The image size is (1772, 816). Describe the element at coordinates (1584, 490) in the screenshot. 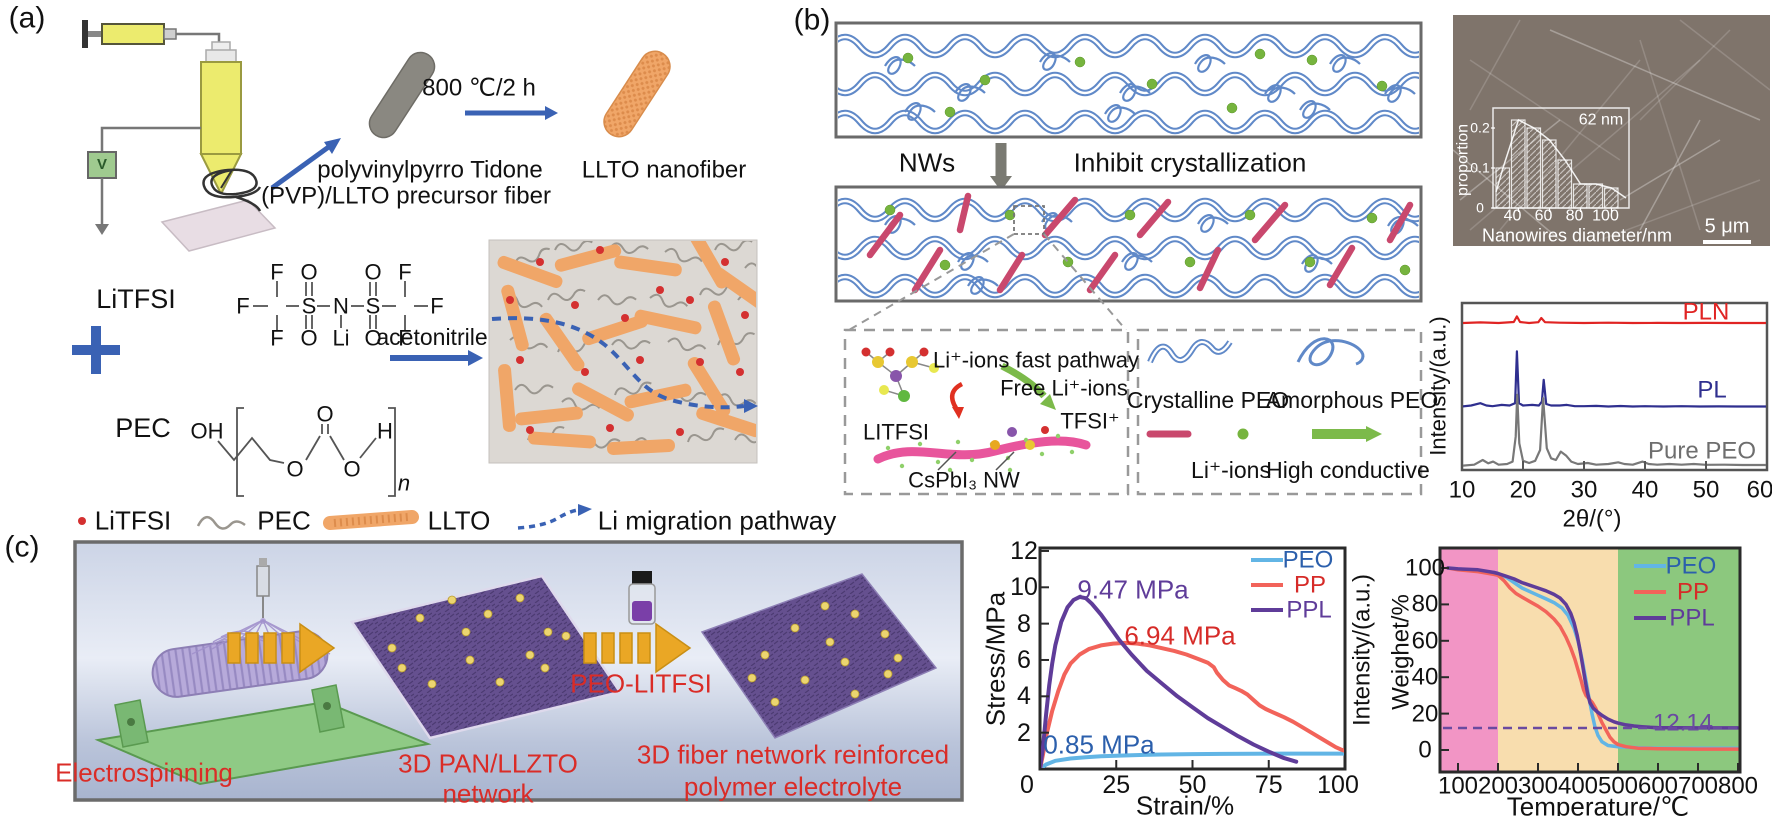

I see `tick-label: 30` at that location.